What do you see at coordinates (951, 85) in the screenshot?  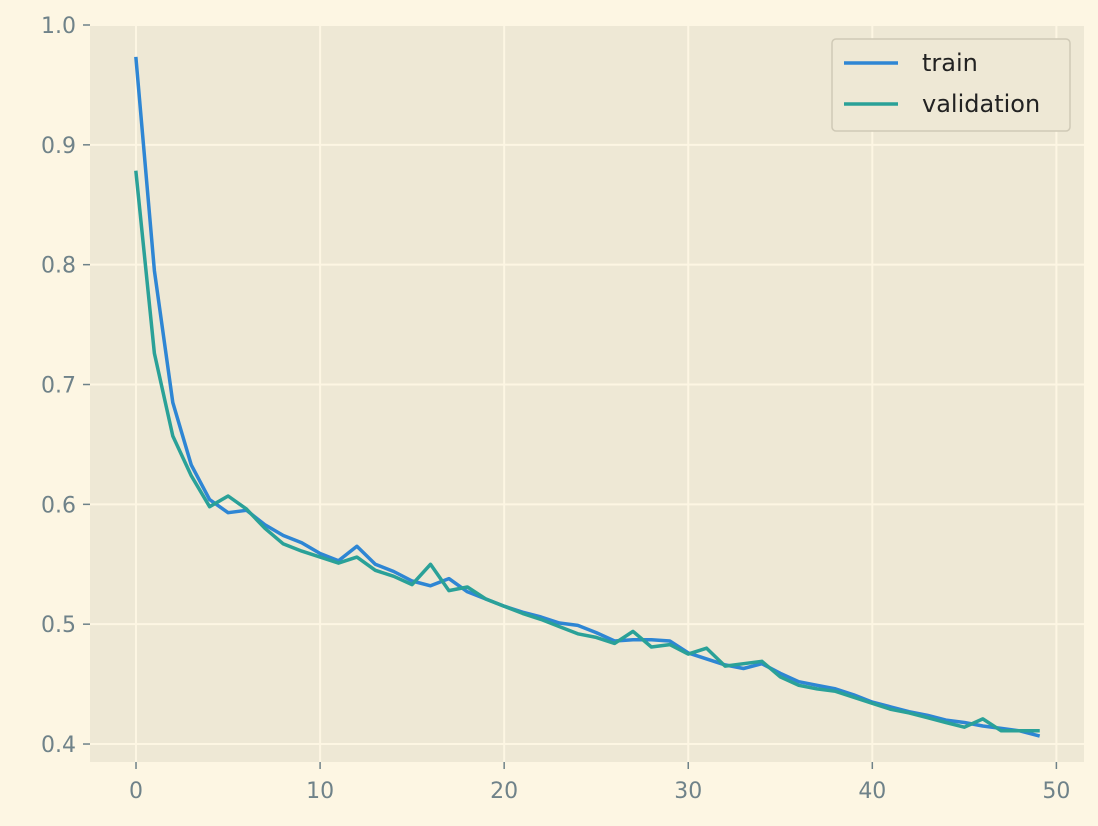 I see `legend: train validation` at bounding box center [951, 85].